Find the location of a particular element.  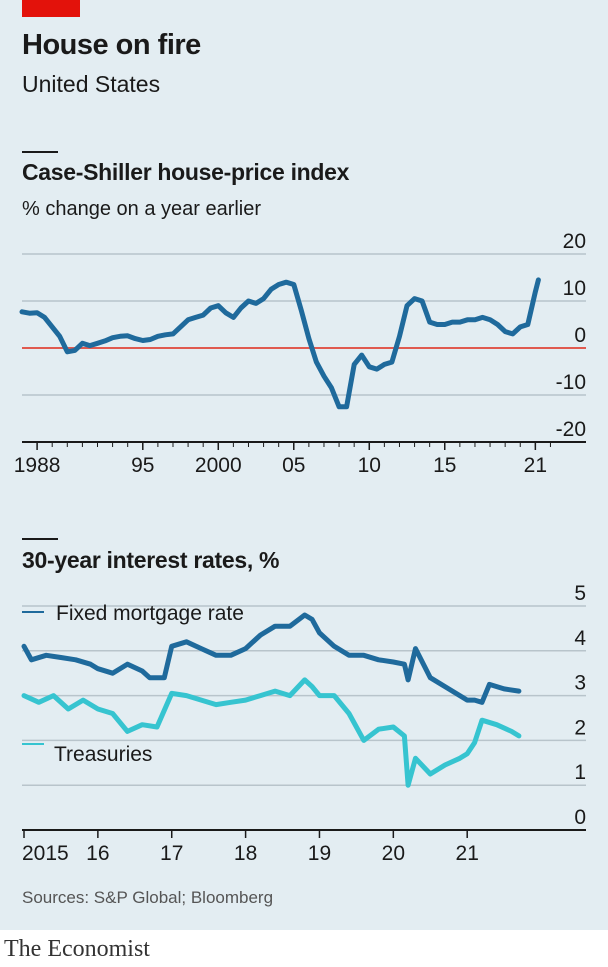

x-tick-label: 20 is located at coordinates (393, 853).